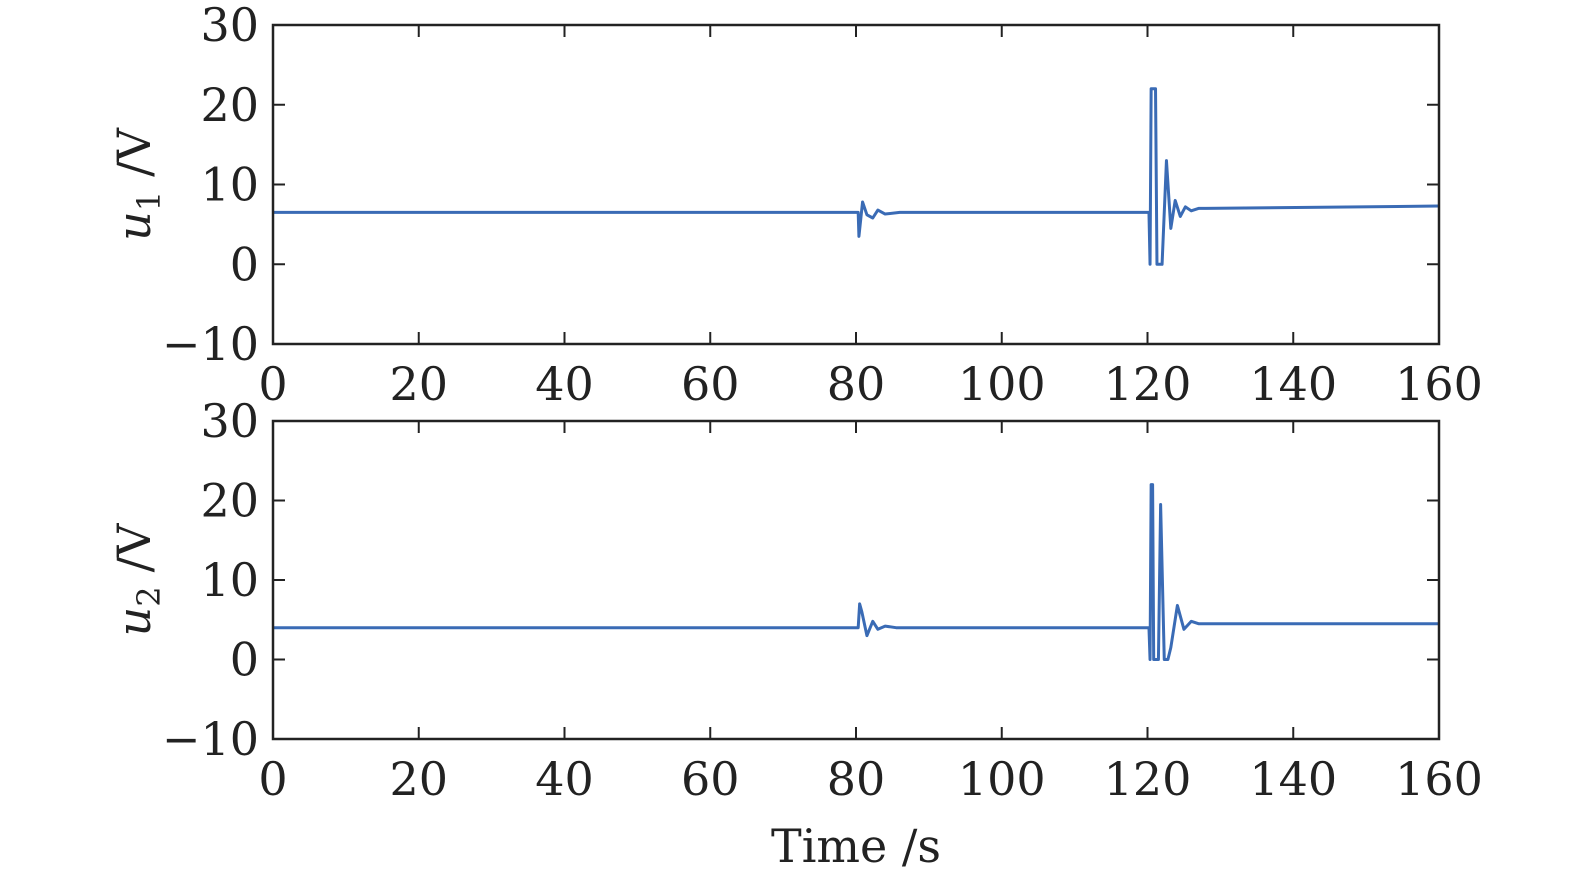 The height and width of the screenshot is (879, 1575). Describe the element at coordinates (134, 151) in the screenshot. I see `subplot-u1-ylabel-unit: /V` at that location.